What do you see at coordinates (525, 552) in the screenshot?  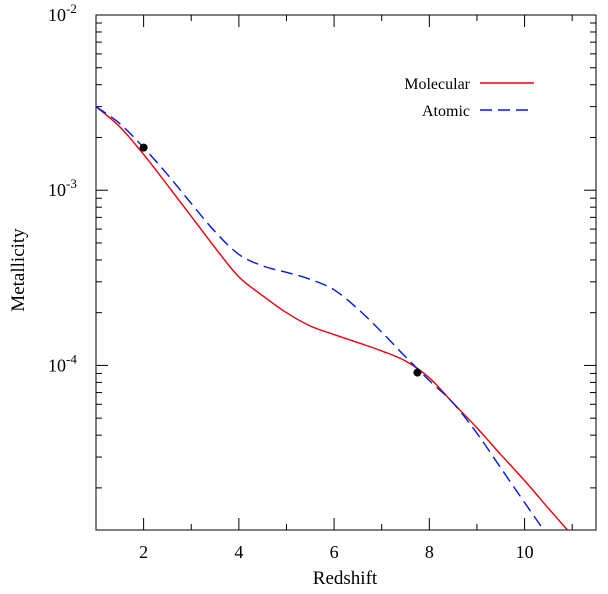 I see `x-tick-label: 10` at bounding box center [525, 552].